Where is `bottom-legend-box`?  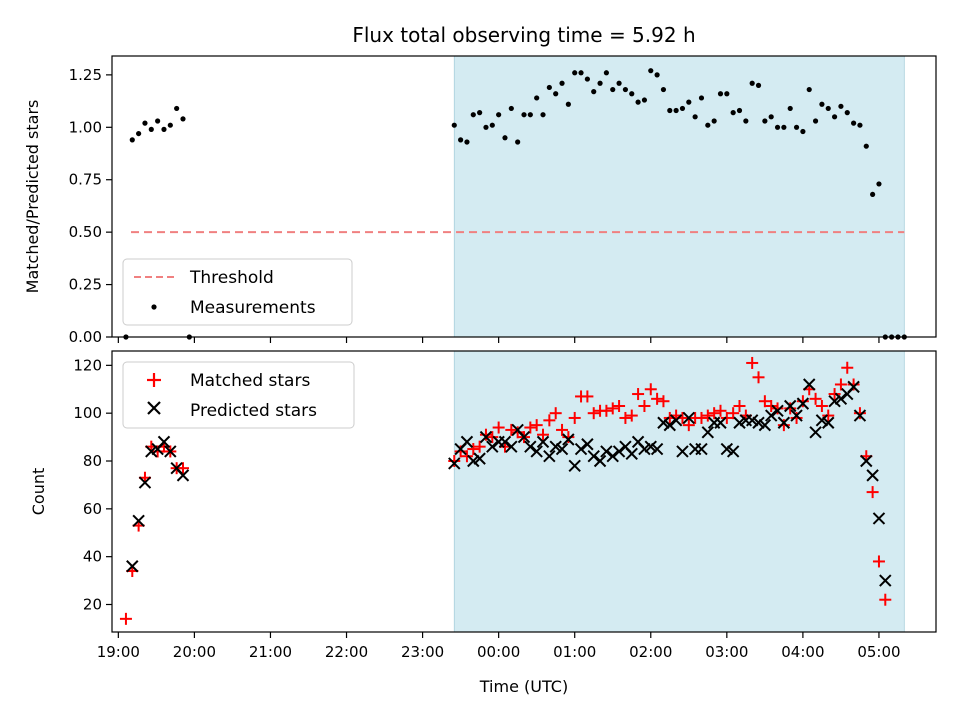
bottom-legend-box is located at coordinates (238, 395).